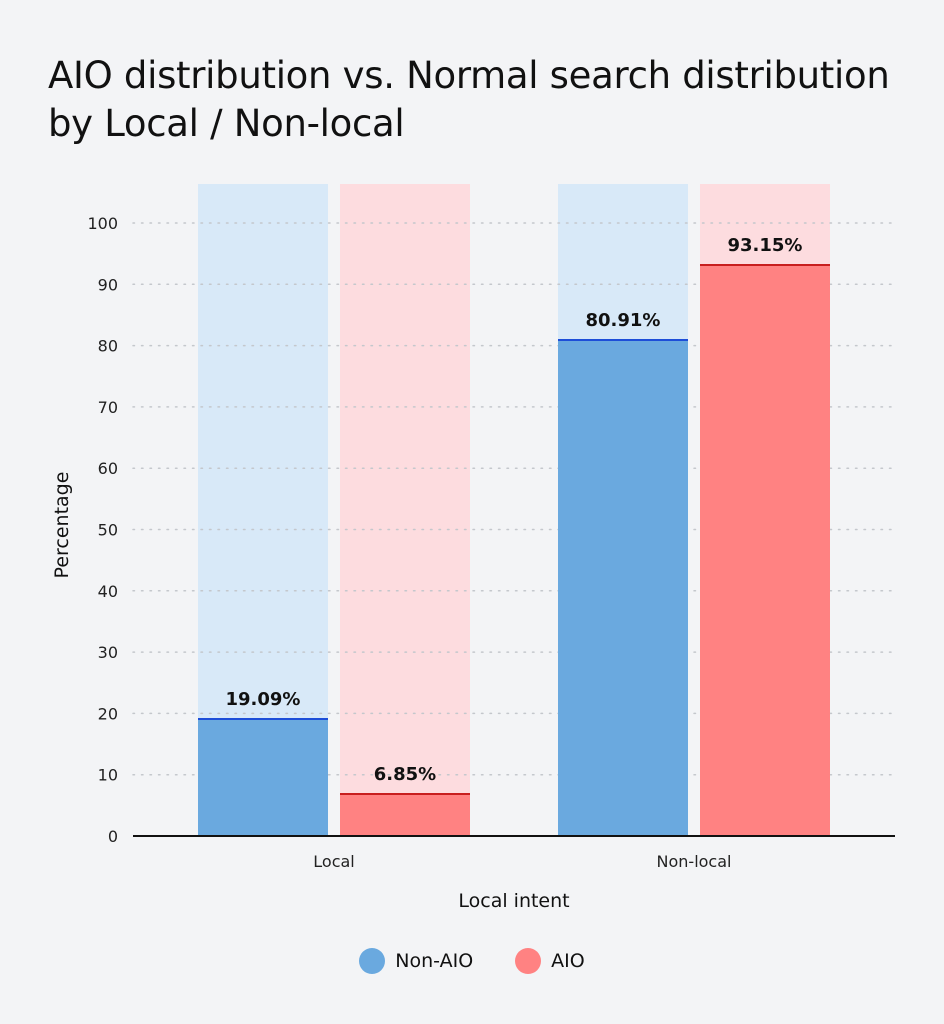  I want to click on x-axis-title: Local intent, so click(513, 901).